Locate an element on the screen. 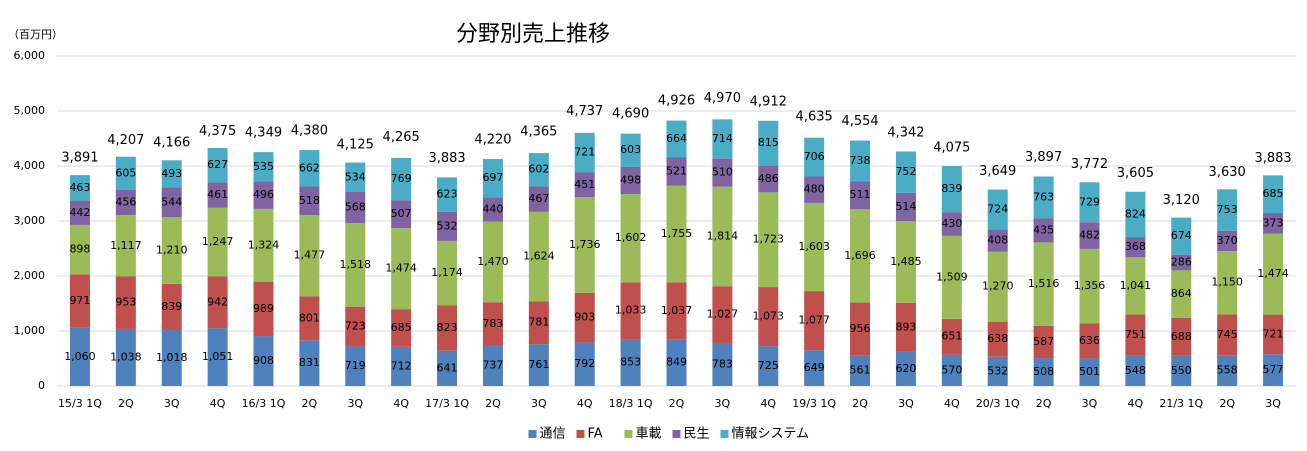  data-label: 467 is located at coordinates (538, 198).